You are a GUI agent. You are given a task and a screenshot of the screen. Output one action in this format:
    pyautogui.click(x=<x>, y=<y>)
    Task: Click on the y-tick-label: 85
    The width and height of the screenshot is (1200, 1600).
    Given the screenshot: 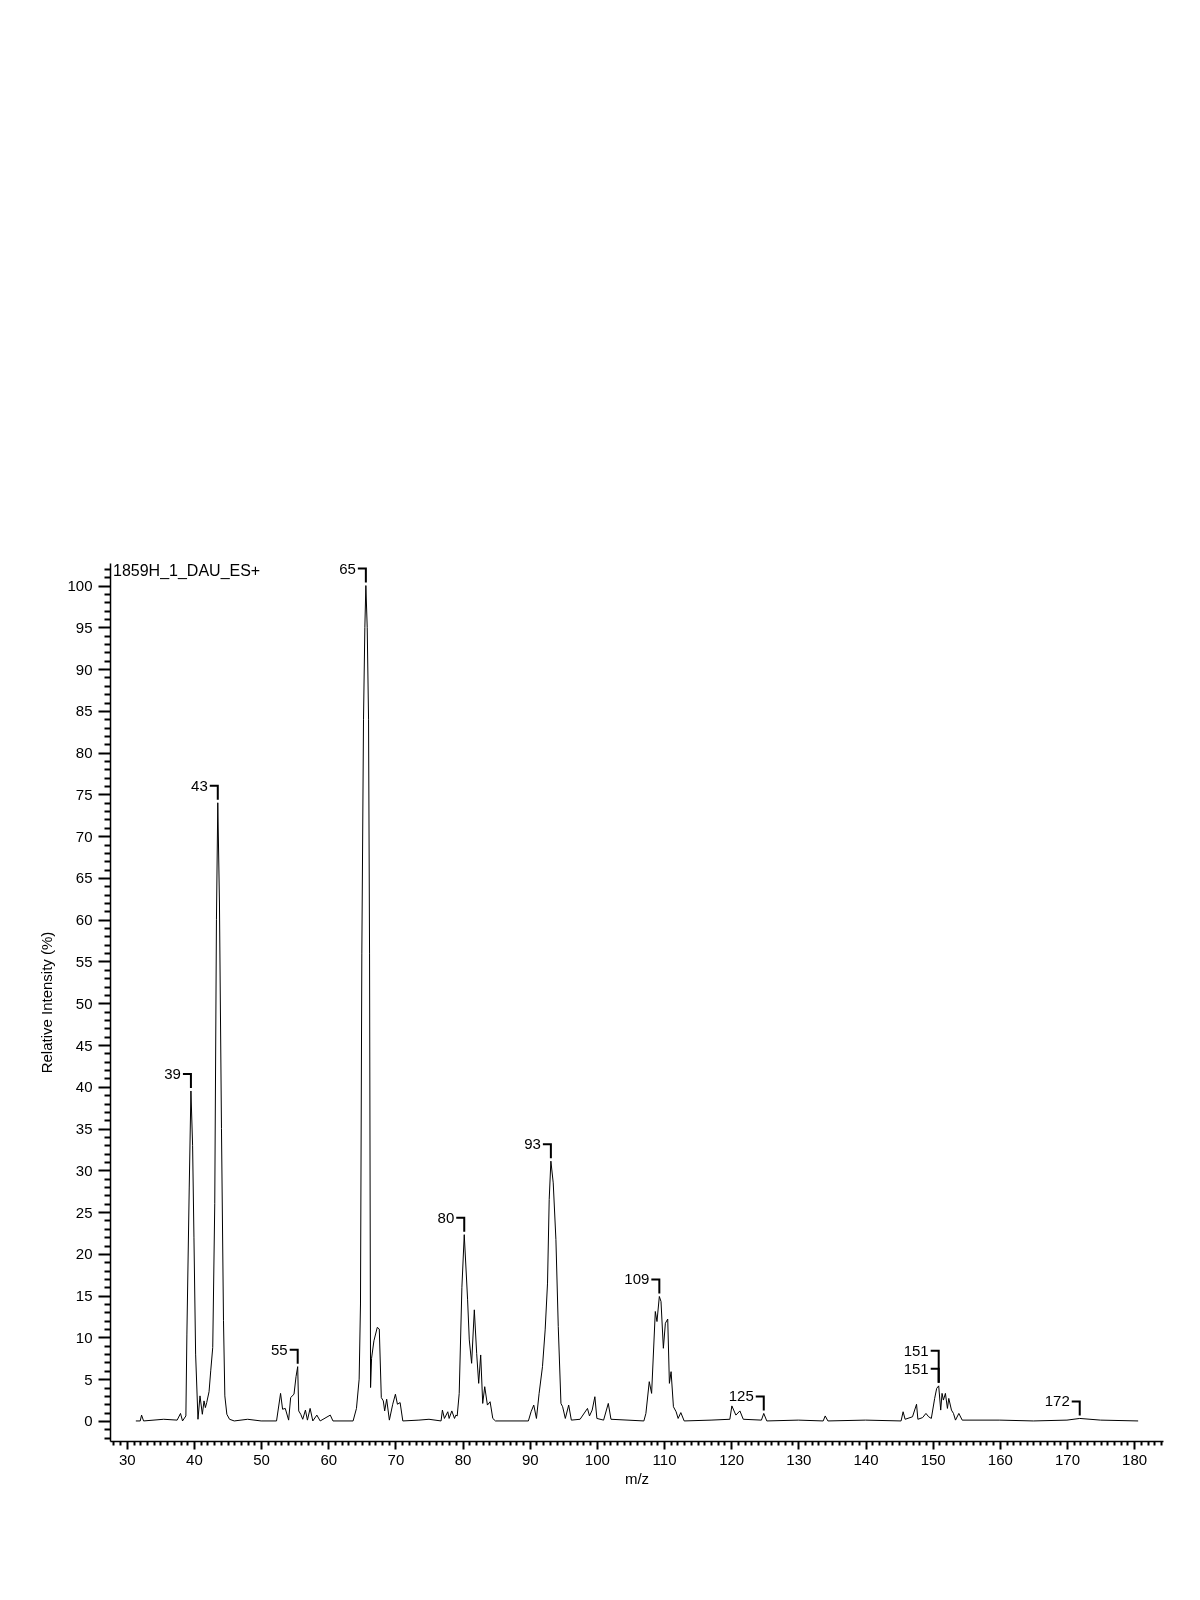 What is the action you would take?
    pyautogui.click(x=84, y=711)
    